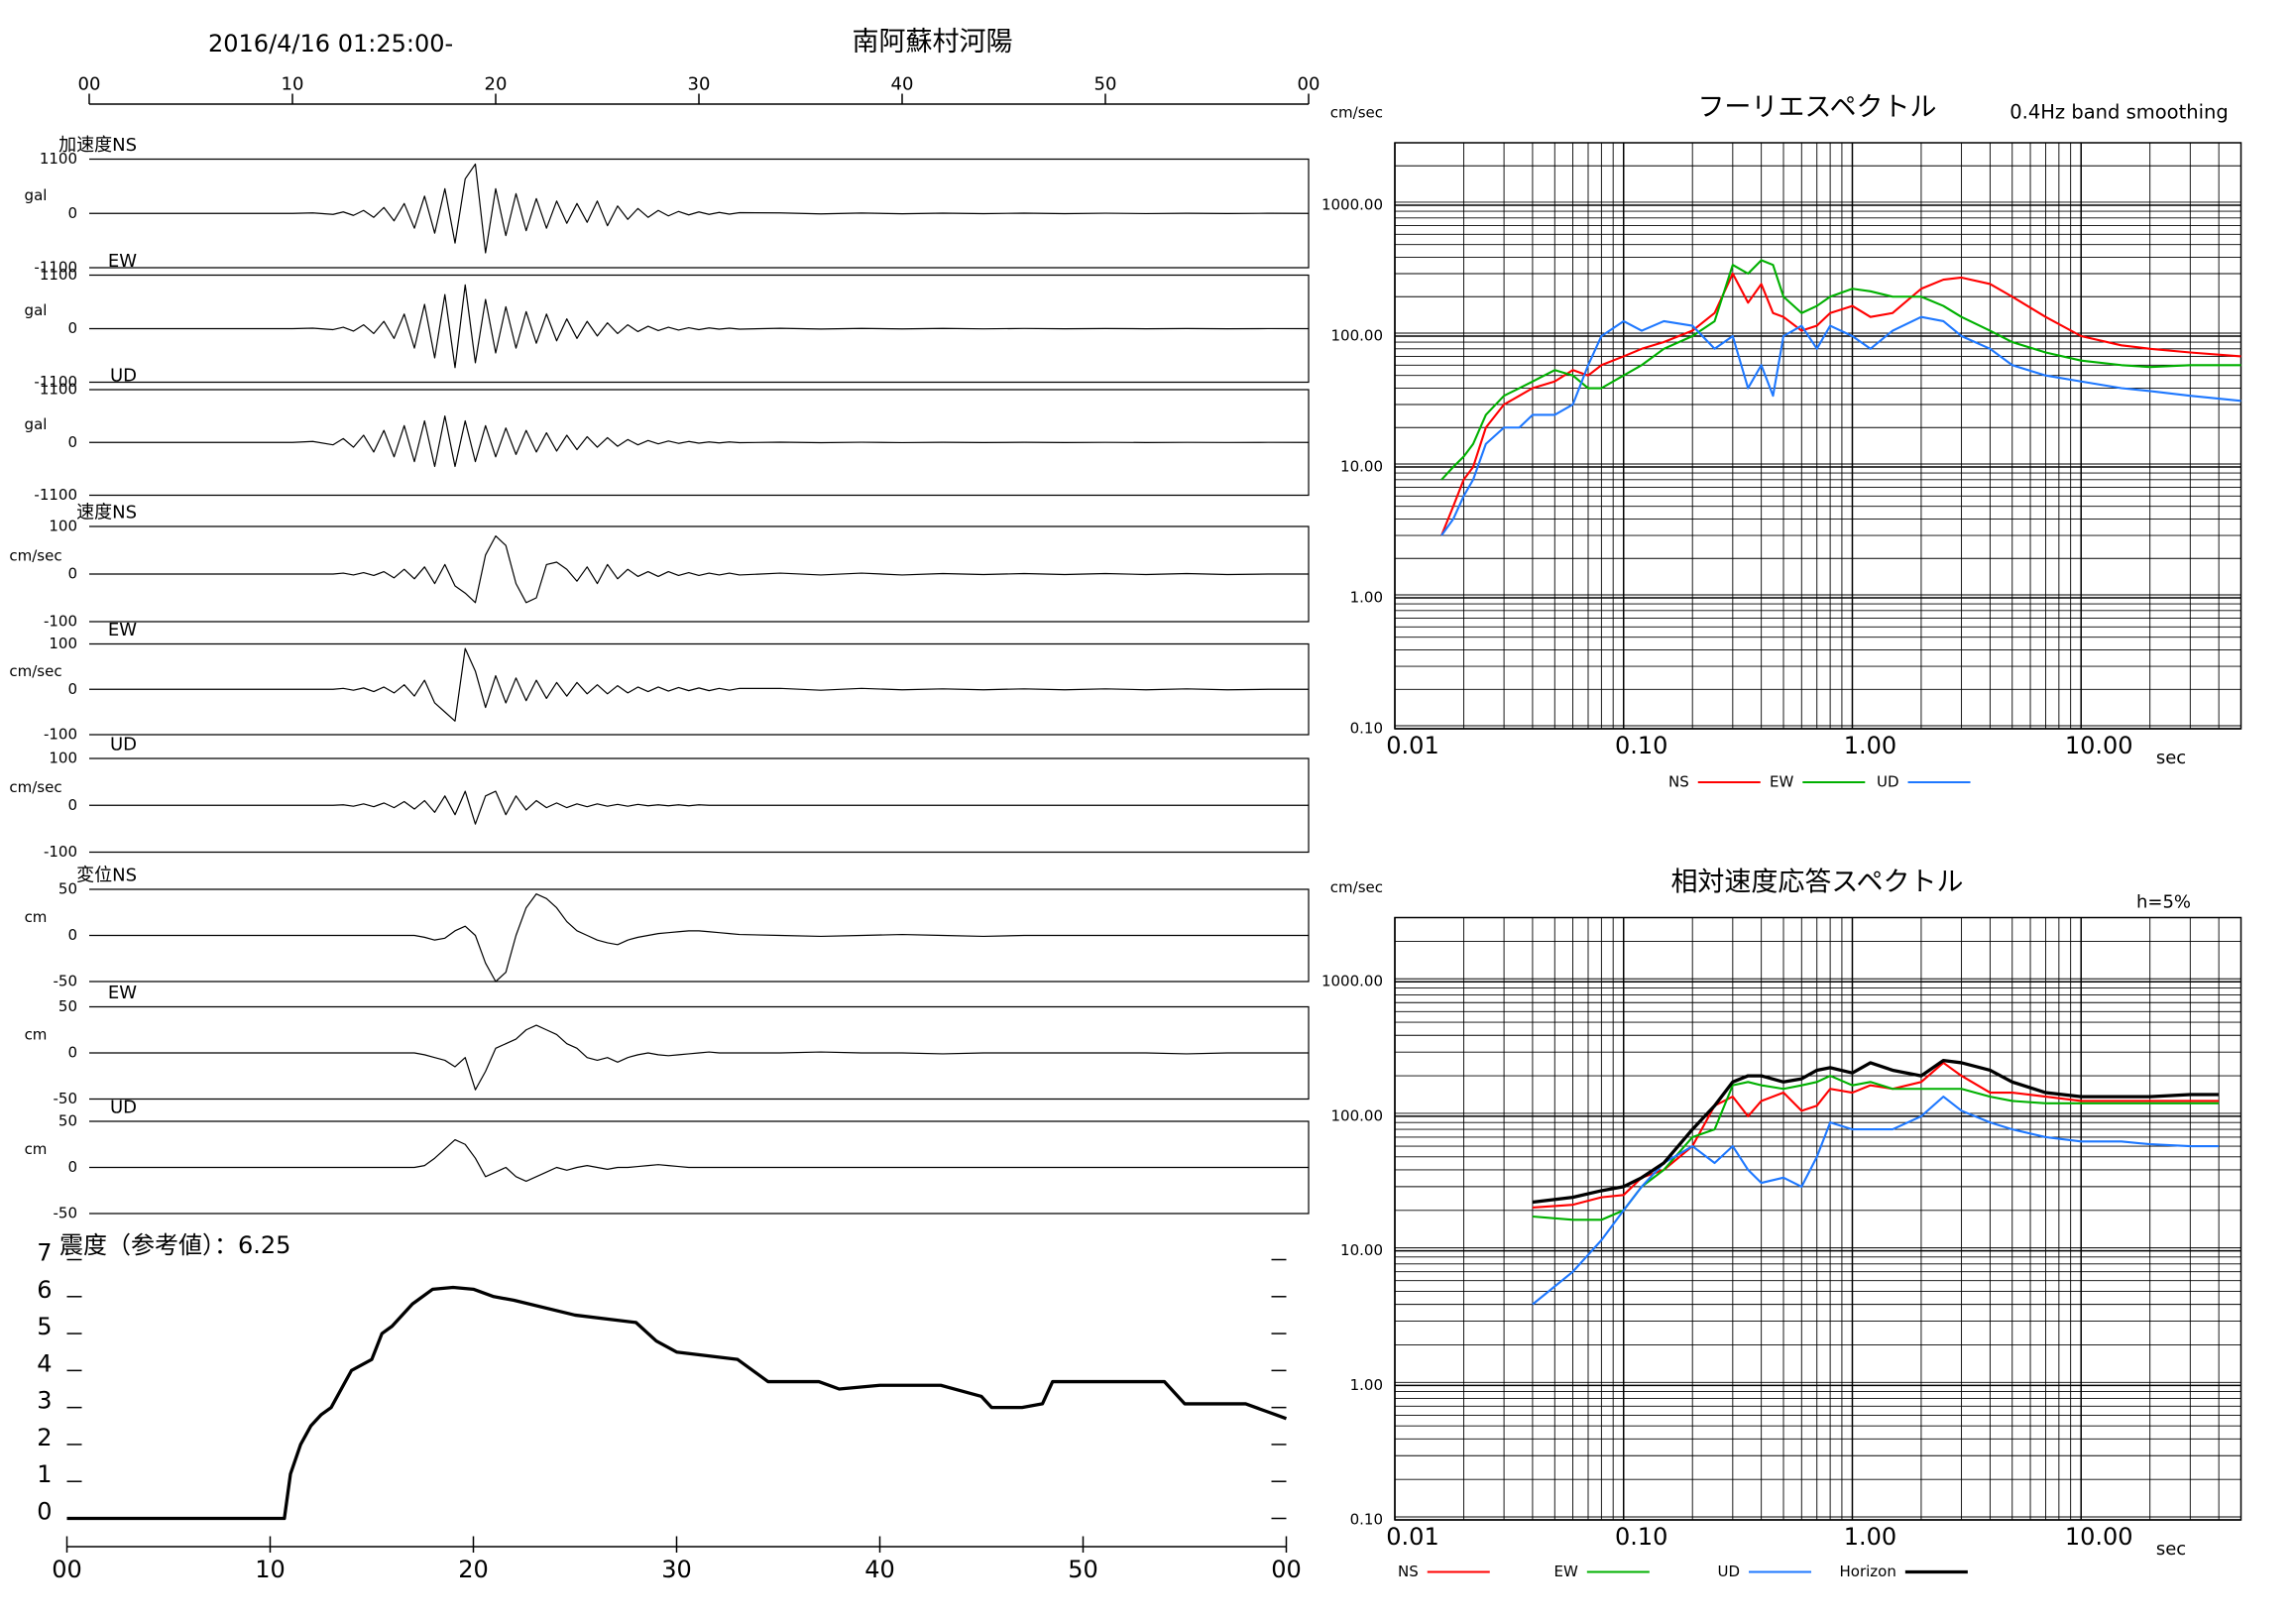 This screenshot has height=1623, width=2296. What do you see at coordinates (45, 1401) in the screenshot?
I see `y-tick-label: 3` at bounding box center [45, 1401].